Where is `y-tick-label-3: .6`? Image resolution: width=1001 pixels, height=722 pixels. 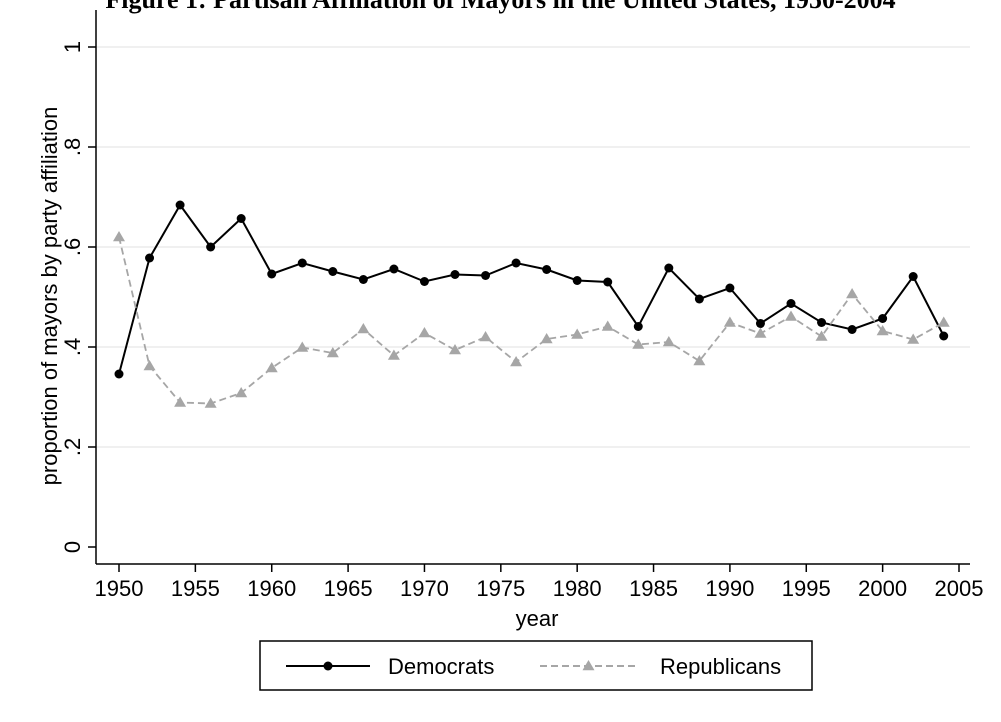
y-tick-label-3: .6 is located at coordinates (72, 247).